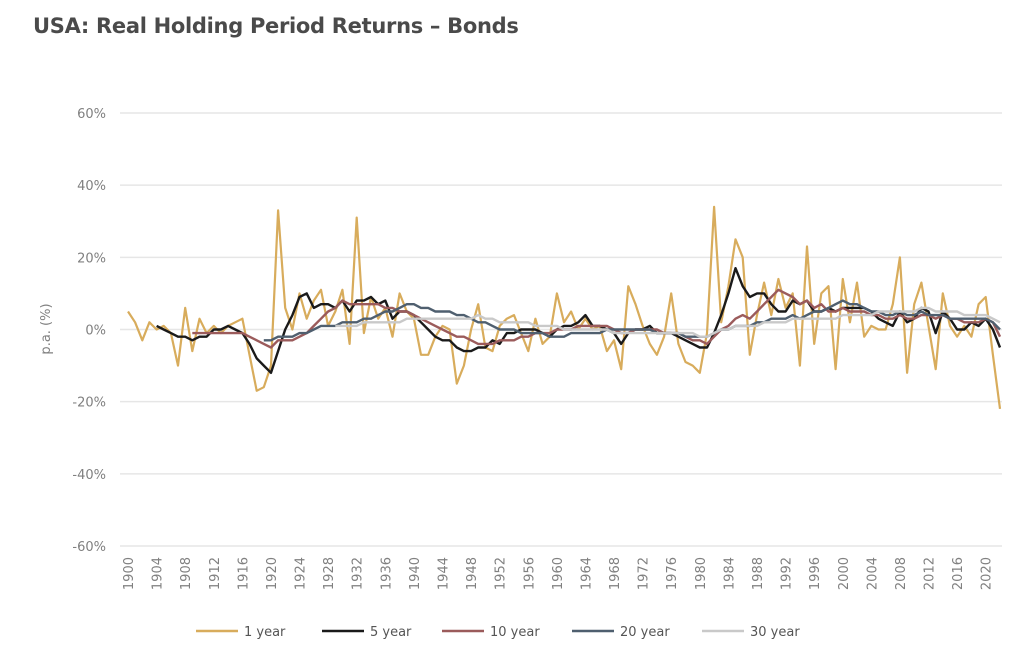 Image resolution: width=1034 pixels, height=666 pixels. What do you see at coordinates (358, 573) in the screenshot?
I see `x-tick-label: 1932` at bounding box center [358, 573].